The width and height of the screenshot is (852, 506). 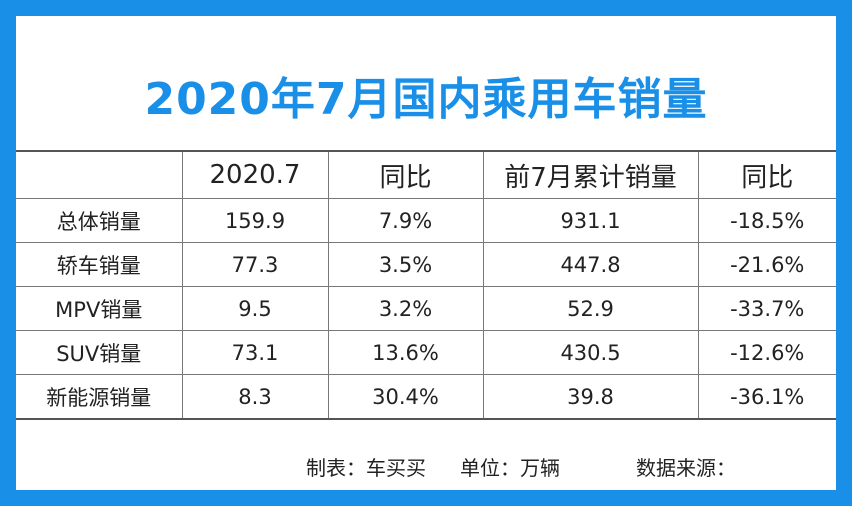 I want to click on header-cell-cumulative-yoy: 同比, so click(x=766, y=174).